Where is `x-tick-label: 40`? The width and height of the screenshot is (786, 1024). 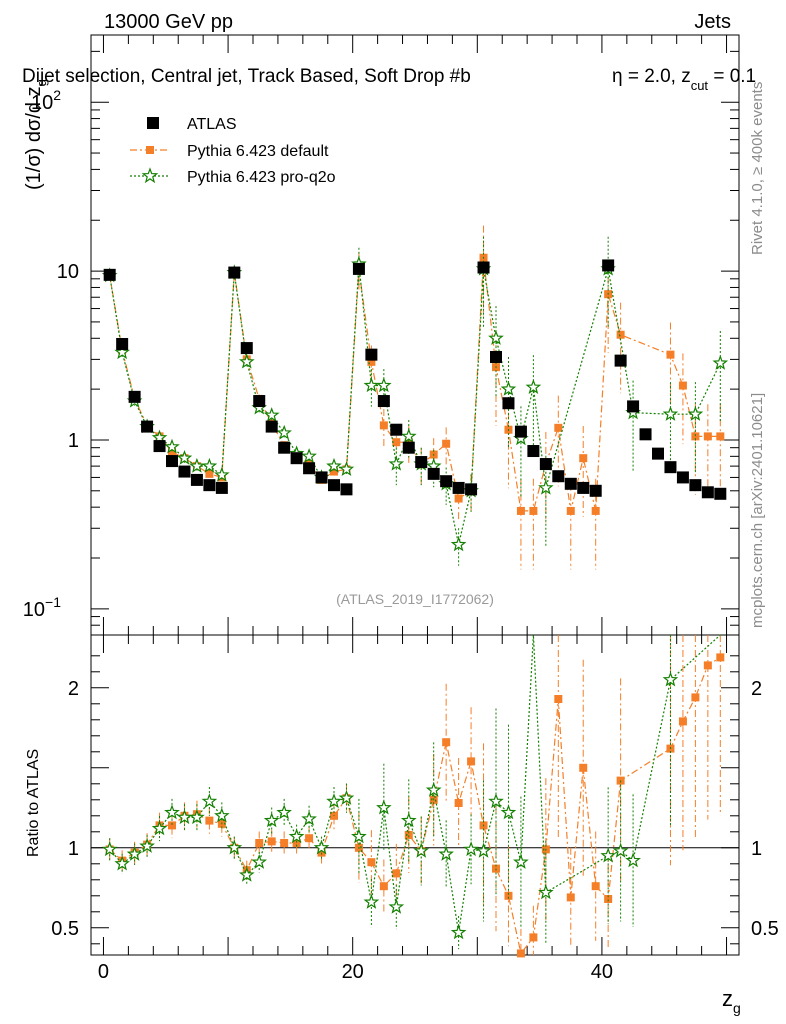 x-tick-label: 40 is located at coordinates (602, 972).